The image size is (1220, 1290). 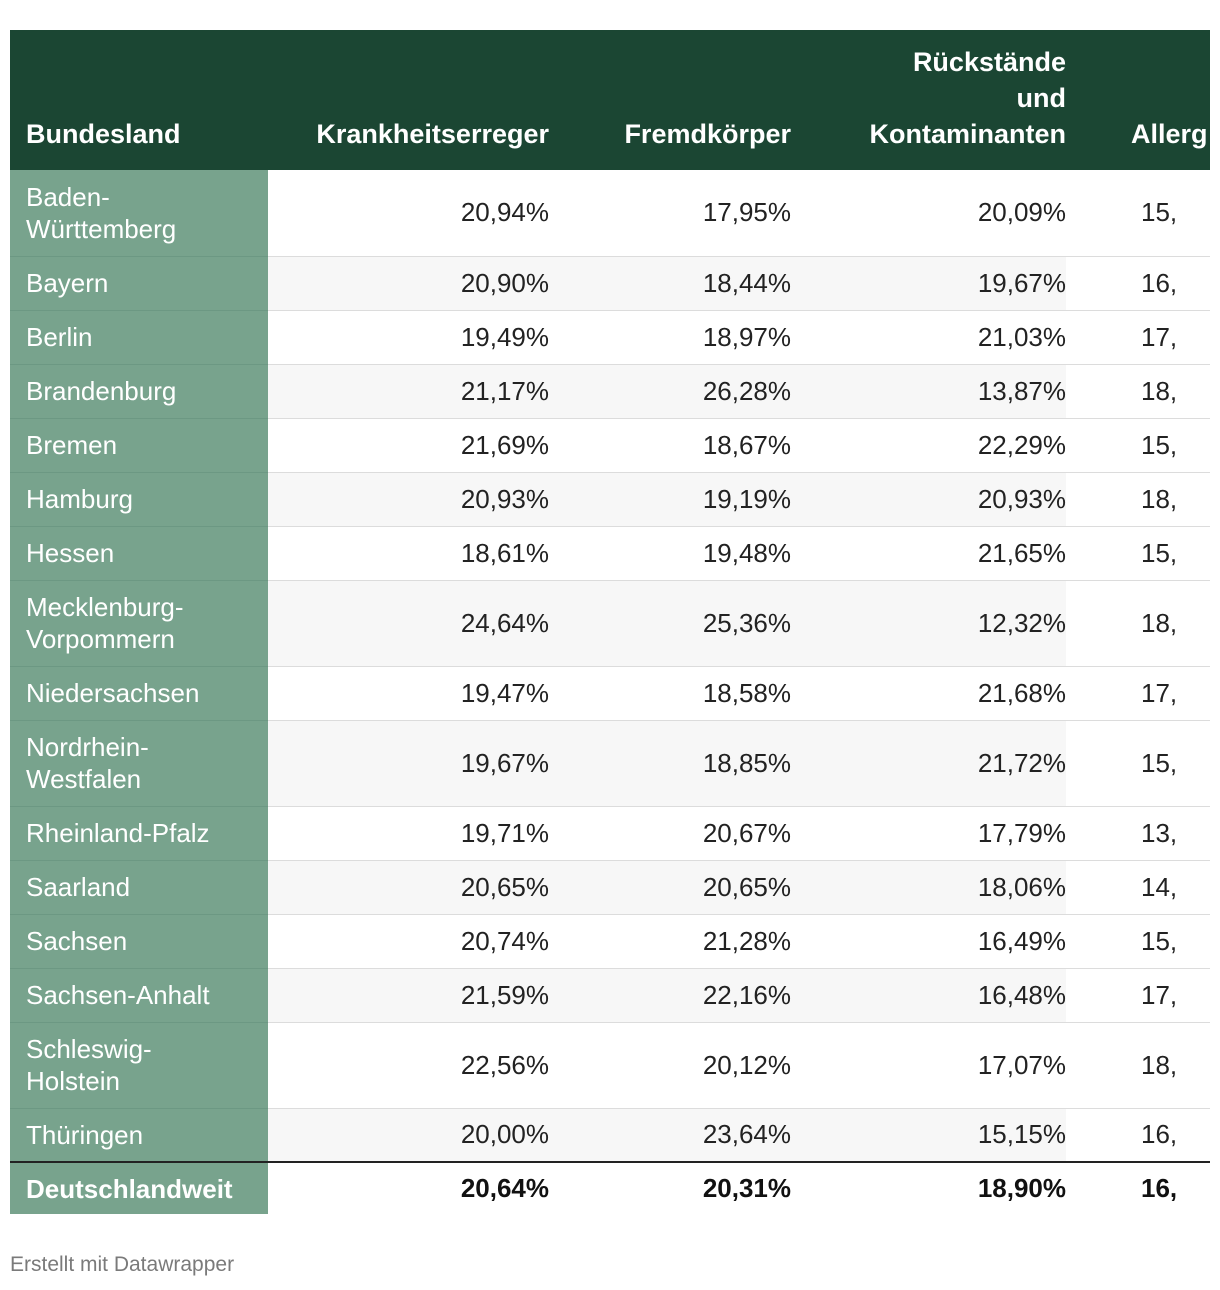 I want to click on table-cell: 12,32%, so click(x=928, y=623).